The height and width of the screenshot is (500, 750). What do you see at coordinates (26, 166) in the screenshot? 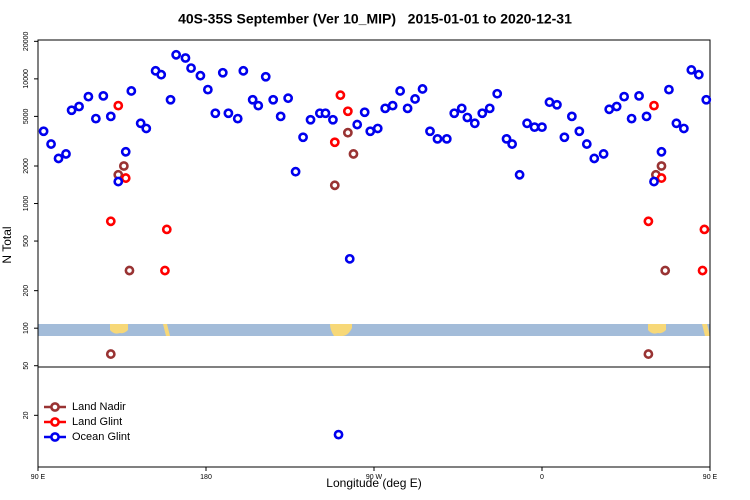
I see `y-tick-label: 2000` at bounding box center [26, 166].